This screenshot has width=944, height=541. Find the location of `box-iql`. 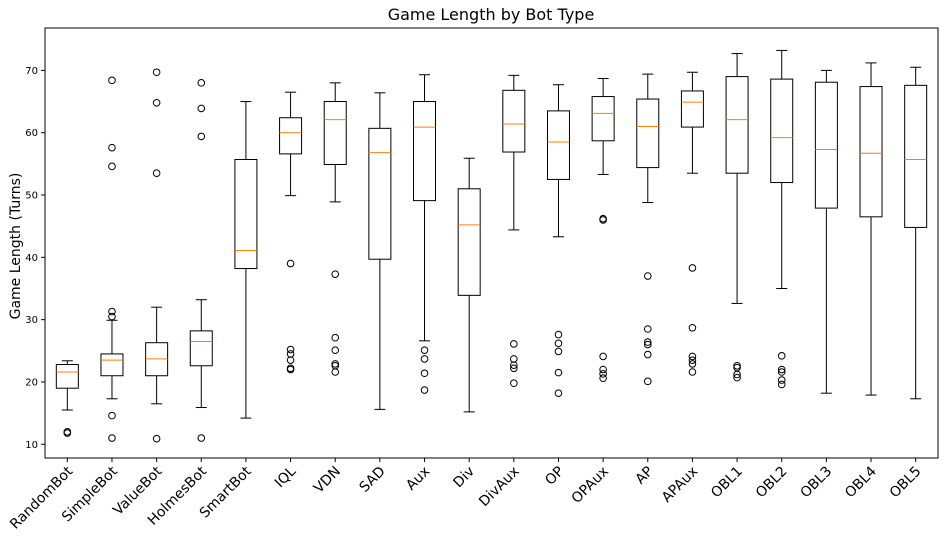

box-iql is located at coordinates (291, 136).